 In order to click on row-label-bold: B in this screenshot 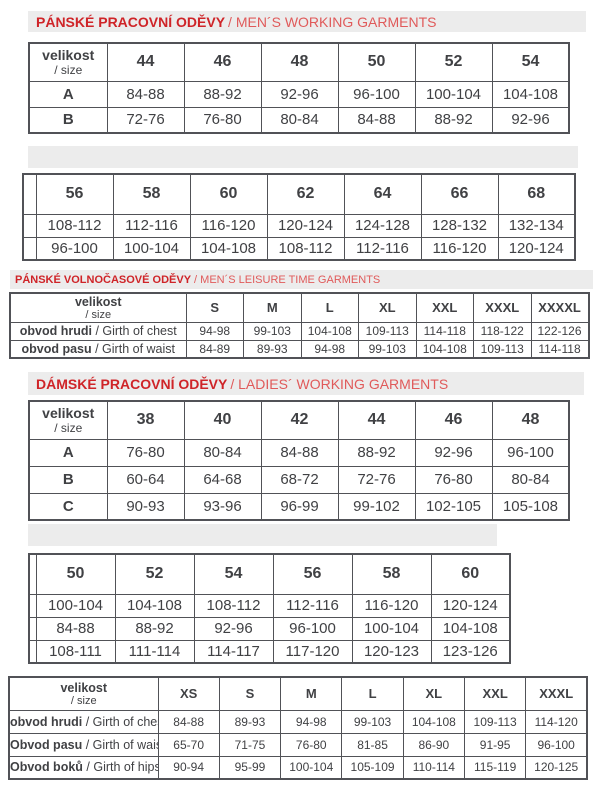, I will do `click(68, 479)`.